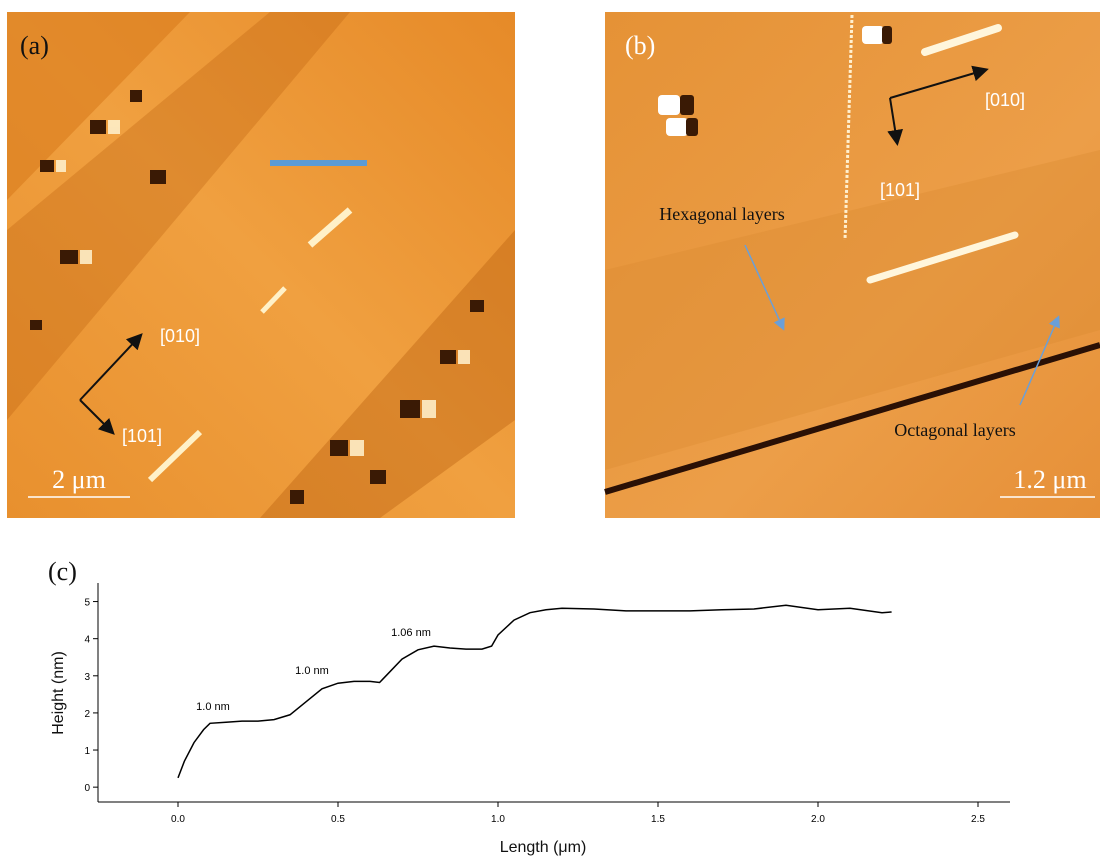 This screenshot has height=857, width=1100. What do you see at coordinates (954, 430) in the screenshot?
I see `annotation: Octagonal layers` at bounding box center [954, 430].